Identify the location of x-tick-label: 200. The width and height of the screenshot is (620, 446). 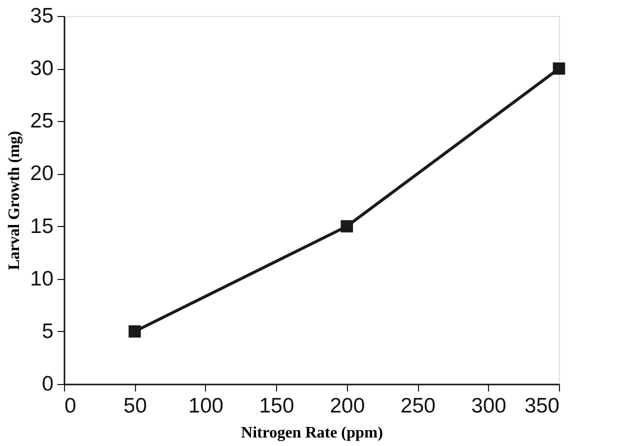
(347, 406).